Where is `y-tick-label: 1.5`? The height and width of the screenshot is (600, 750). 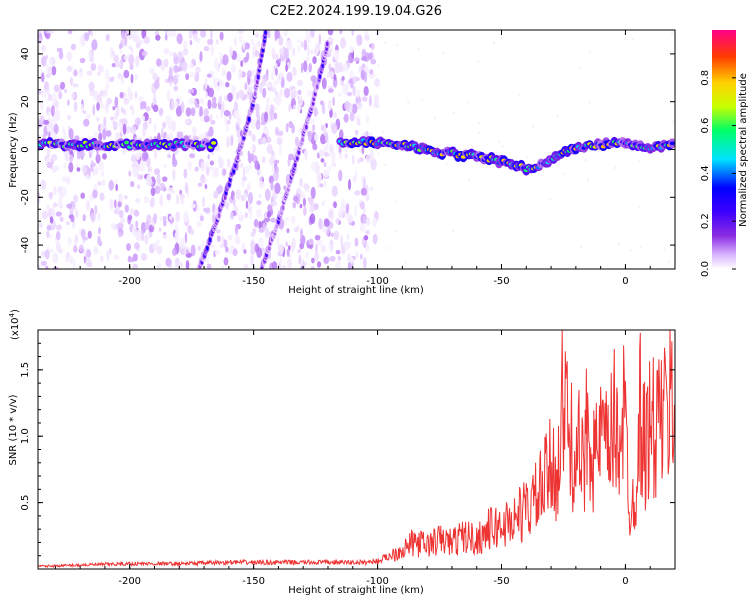 y-tick-label: 1.5 is located at coordinates (25, 370).